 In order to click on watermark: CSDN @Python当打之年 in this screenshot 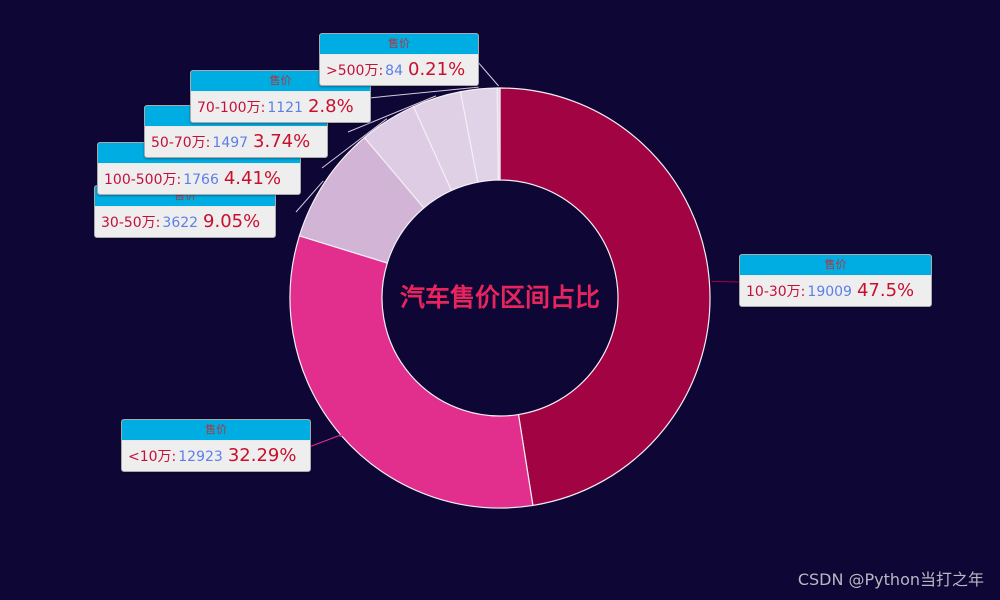, I will do `click(890, 579)`.